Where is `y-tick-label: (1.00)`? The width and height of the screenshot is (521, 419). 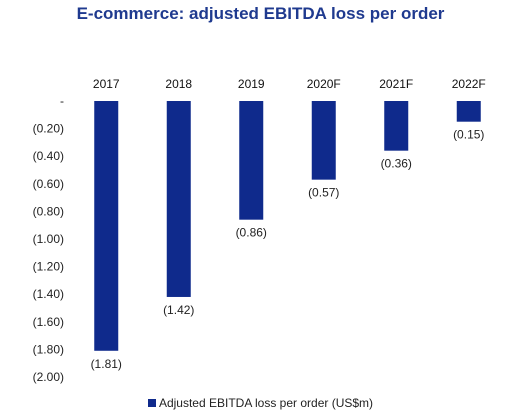
y-tick-label: (1.00) is located at coordinates (48, 239).